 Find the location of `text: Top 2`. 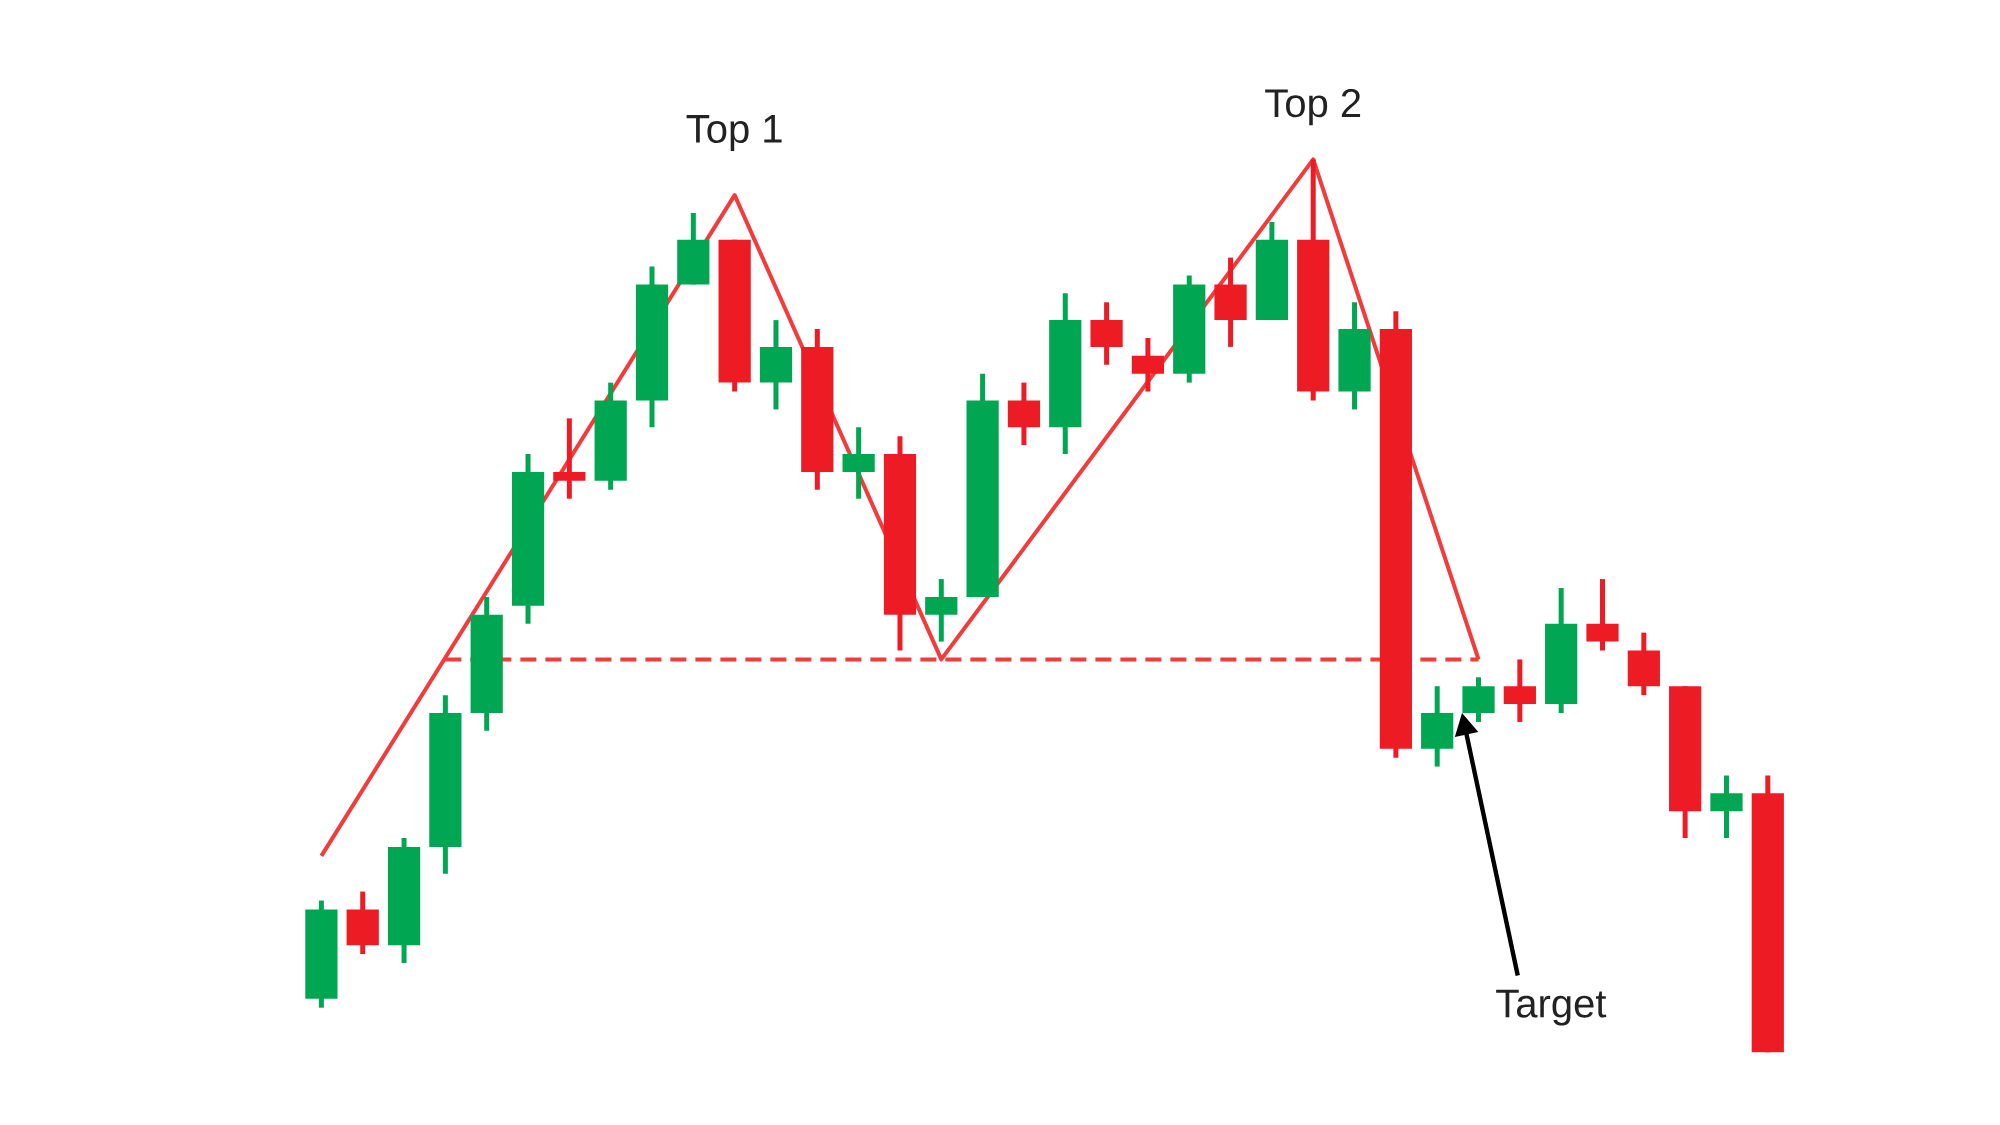

text: Top 2 is located at coordinates (1313, 107).